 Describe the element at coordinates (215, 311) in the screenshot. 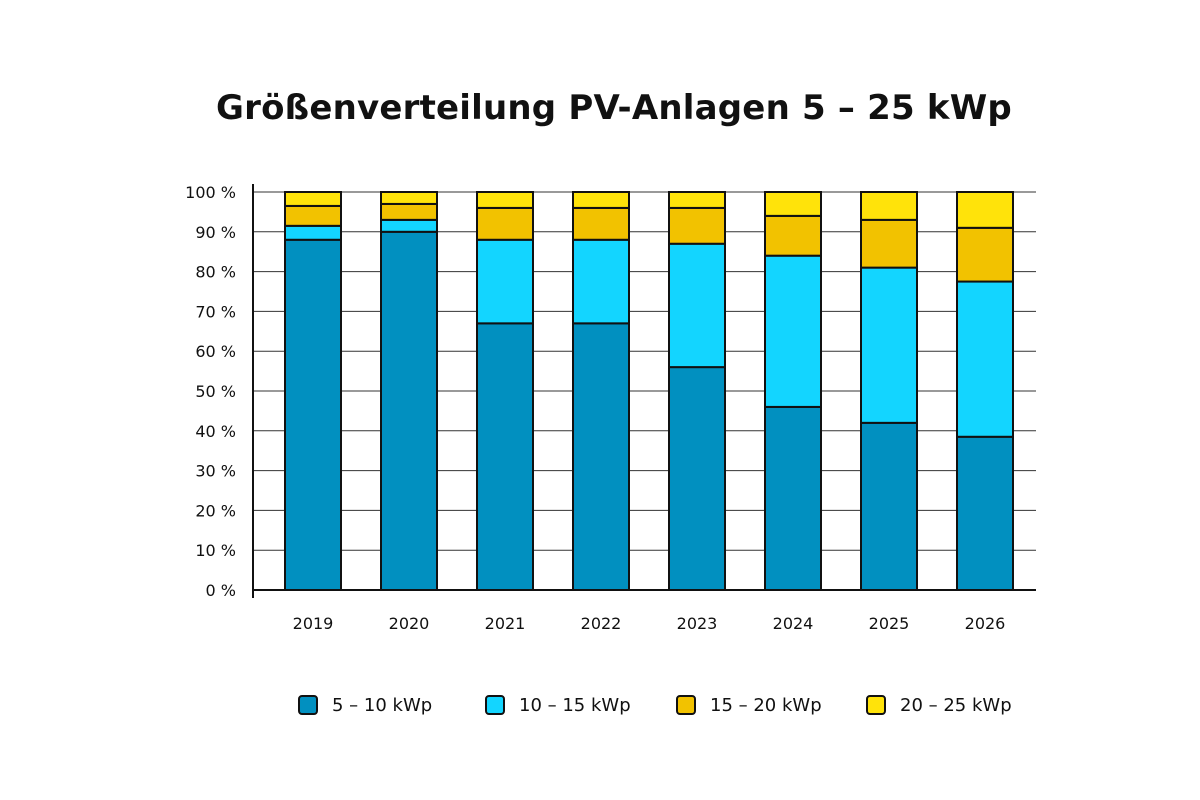

I see `y-tick-label: 70 %` at that location.